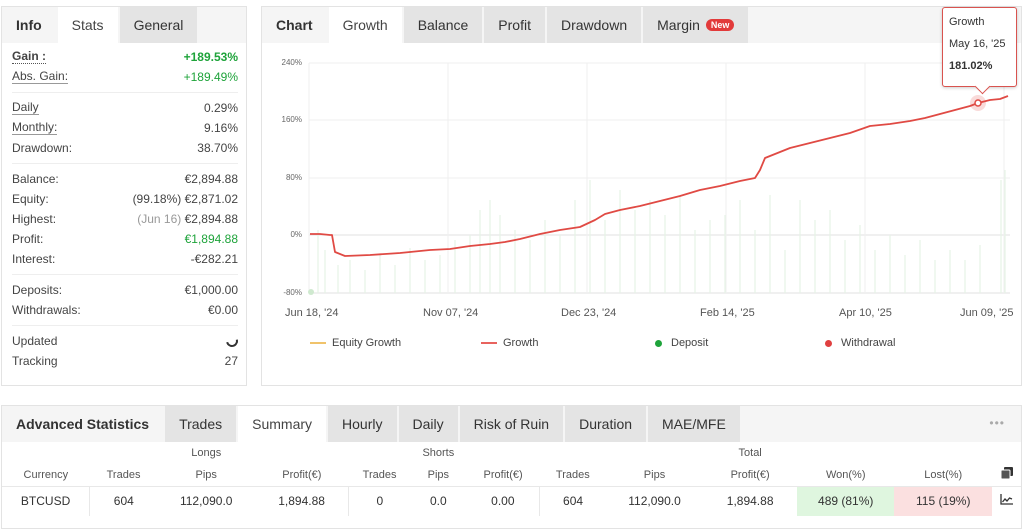 This screenshot has width=1024, height=530. Describe the element at coordinates (123, 500) in the screenshot. I see `cell-long-trades: 604` at that location.